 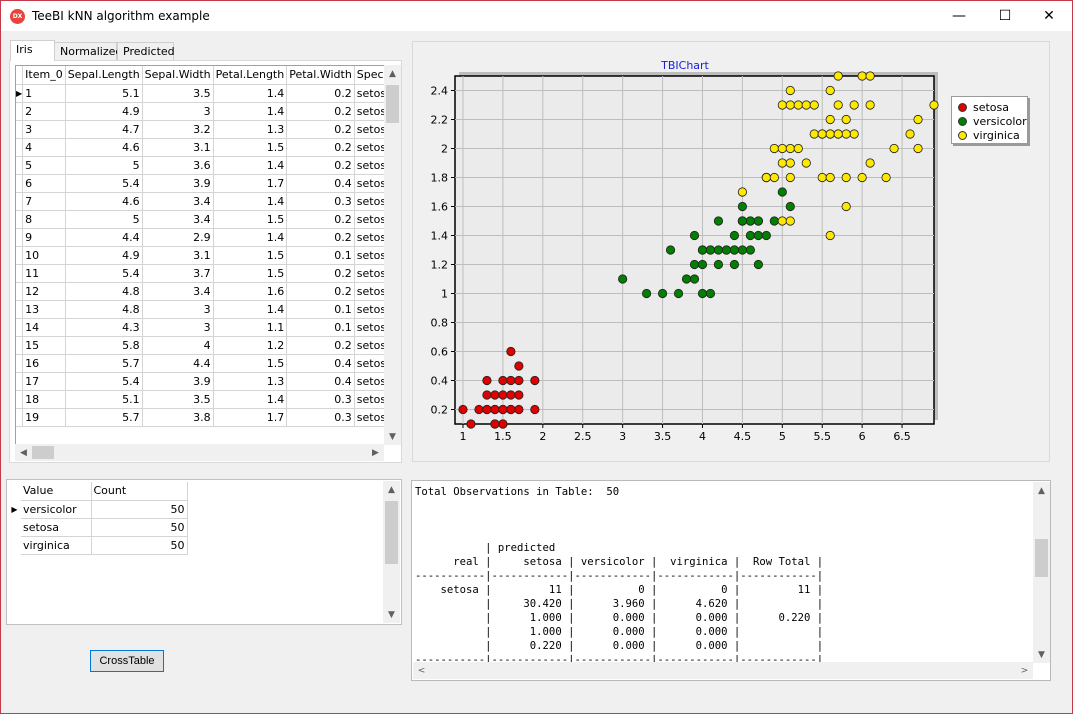 What do you see at coordinates (250, 291) in the screenshot?
I see `table-cell: 1.6` at bounding box center [250, 291].